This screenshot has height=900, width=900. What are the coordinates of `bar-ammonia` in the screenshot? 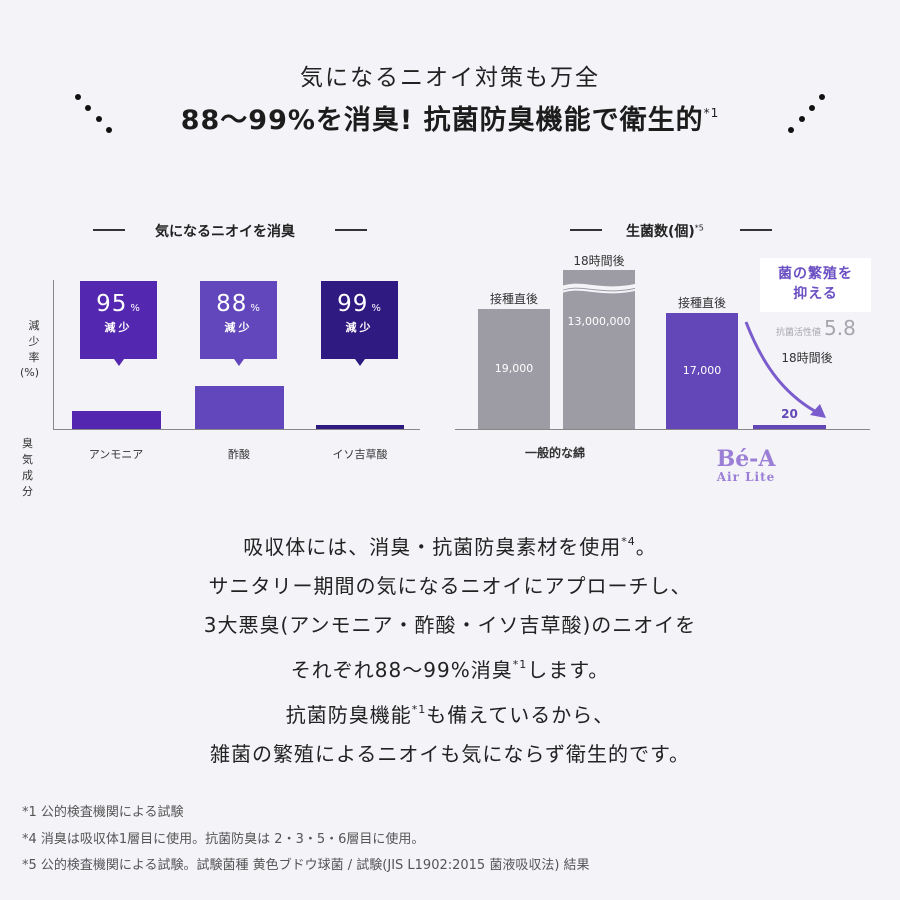 It's located at (116, 420).